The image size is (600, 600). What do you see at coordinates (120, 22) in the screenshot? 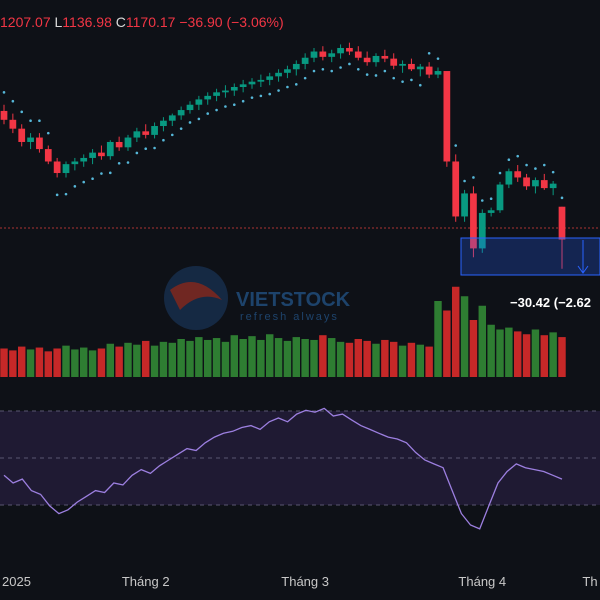
I see `close-label: C` at bounding box center [120, 22].